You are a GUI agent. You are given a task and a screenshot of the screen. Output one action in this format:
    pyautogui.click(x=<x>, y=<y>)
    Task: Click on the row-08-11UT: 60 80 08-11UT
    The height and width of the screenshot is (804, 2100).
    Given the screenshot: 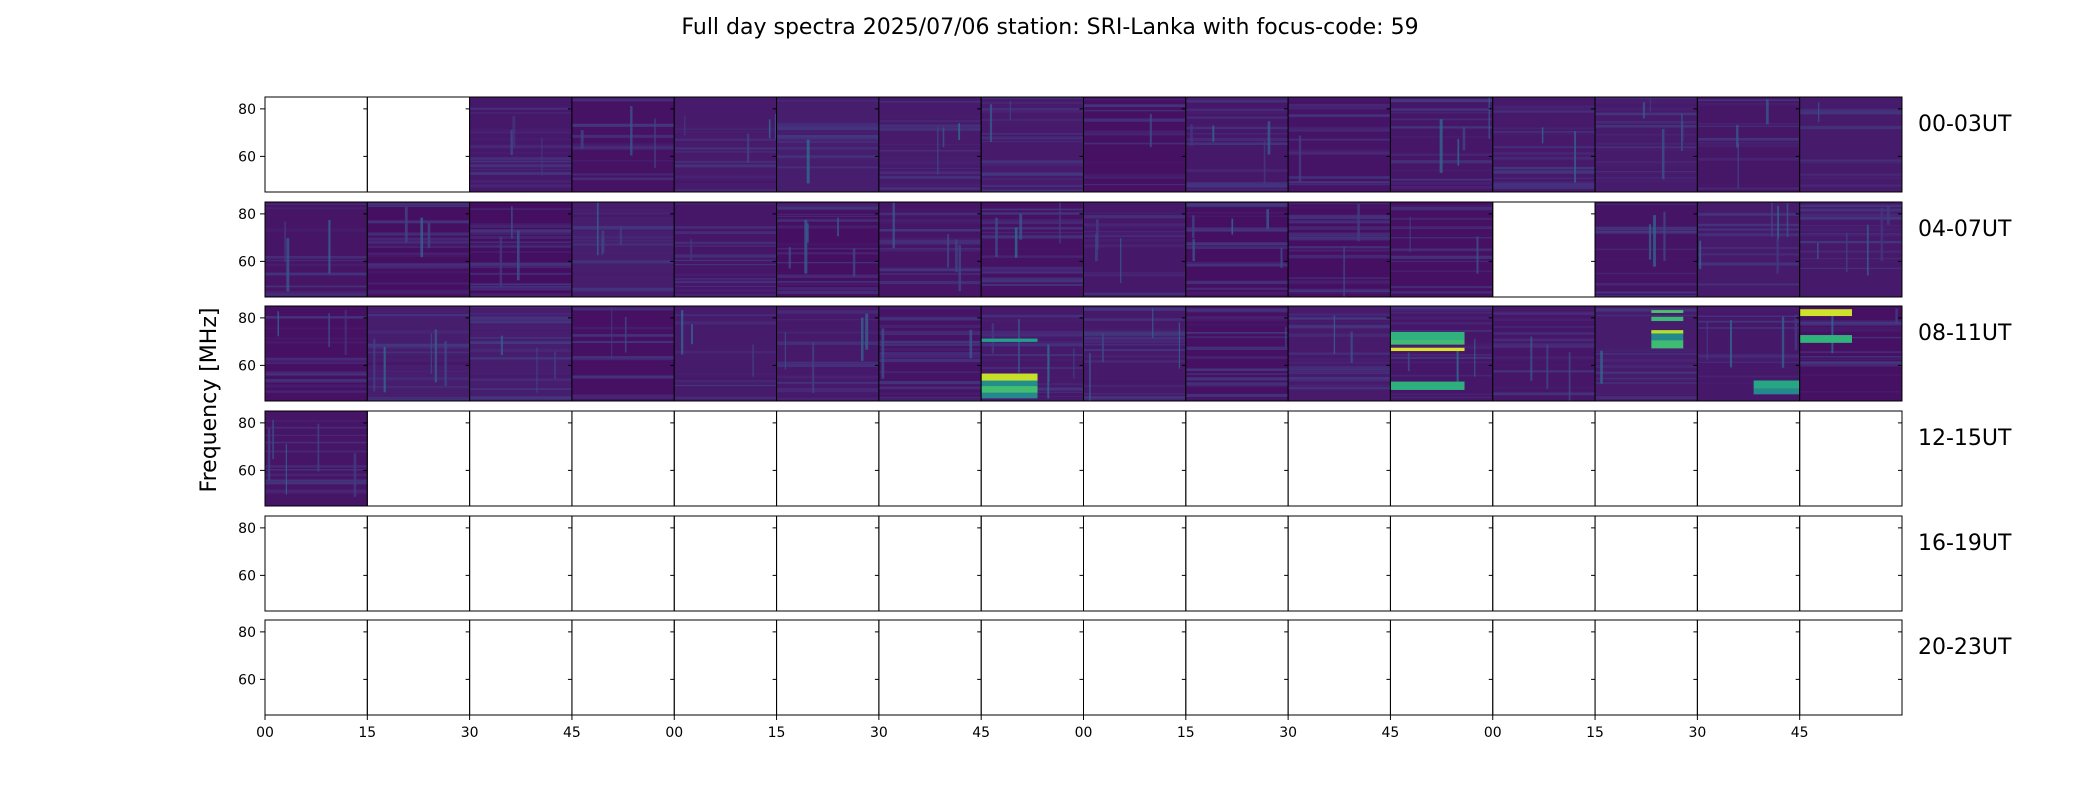 What is the action you would take?
    pyautogui.click(x=1125, y=353)
    